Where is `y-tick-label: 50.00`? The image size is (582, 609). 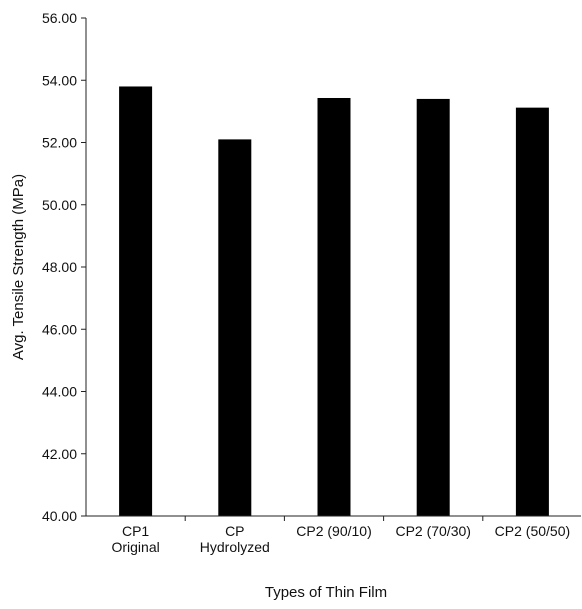 y-tick-label: 50.00 is located at coordinates (59, 205).